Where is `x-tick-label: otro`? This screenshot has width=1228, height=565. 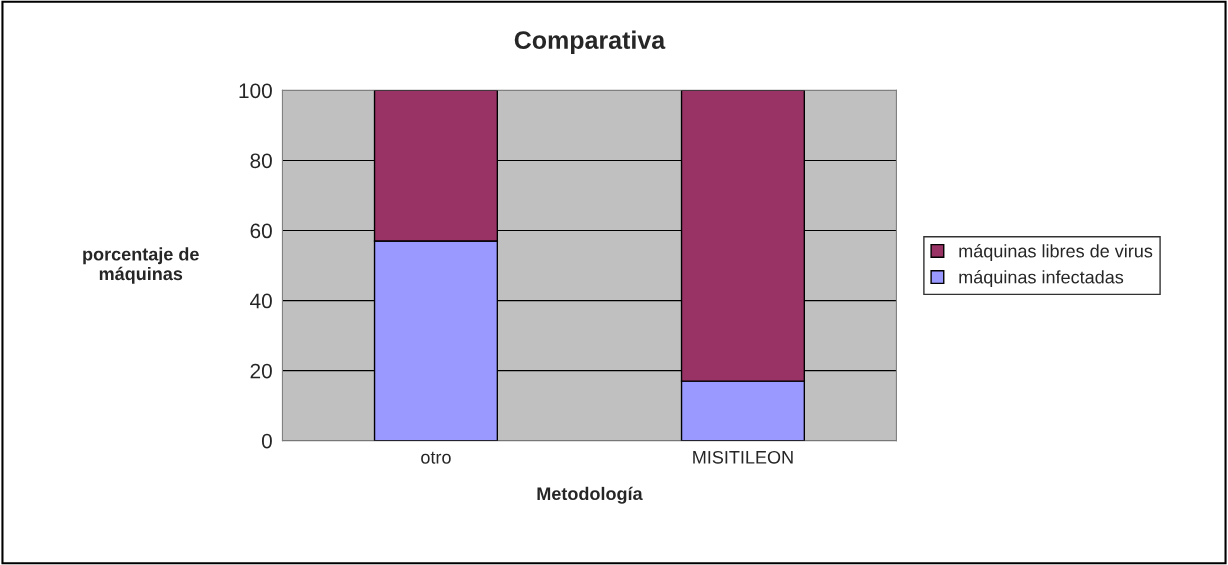
x-tick-label: otro is located at coordinates (436, 457).